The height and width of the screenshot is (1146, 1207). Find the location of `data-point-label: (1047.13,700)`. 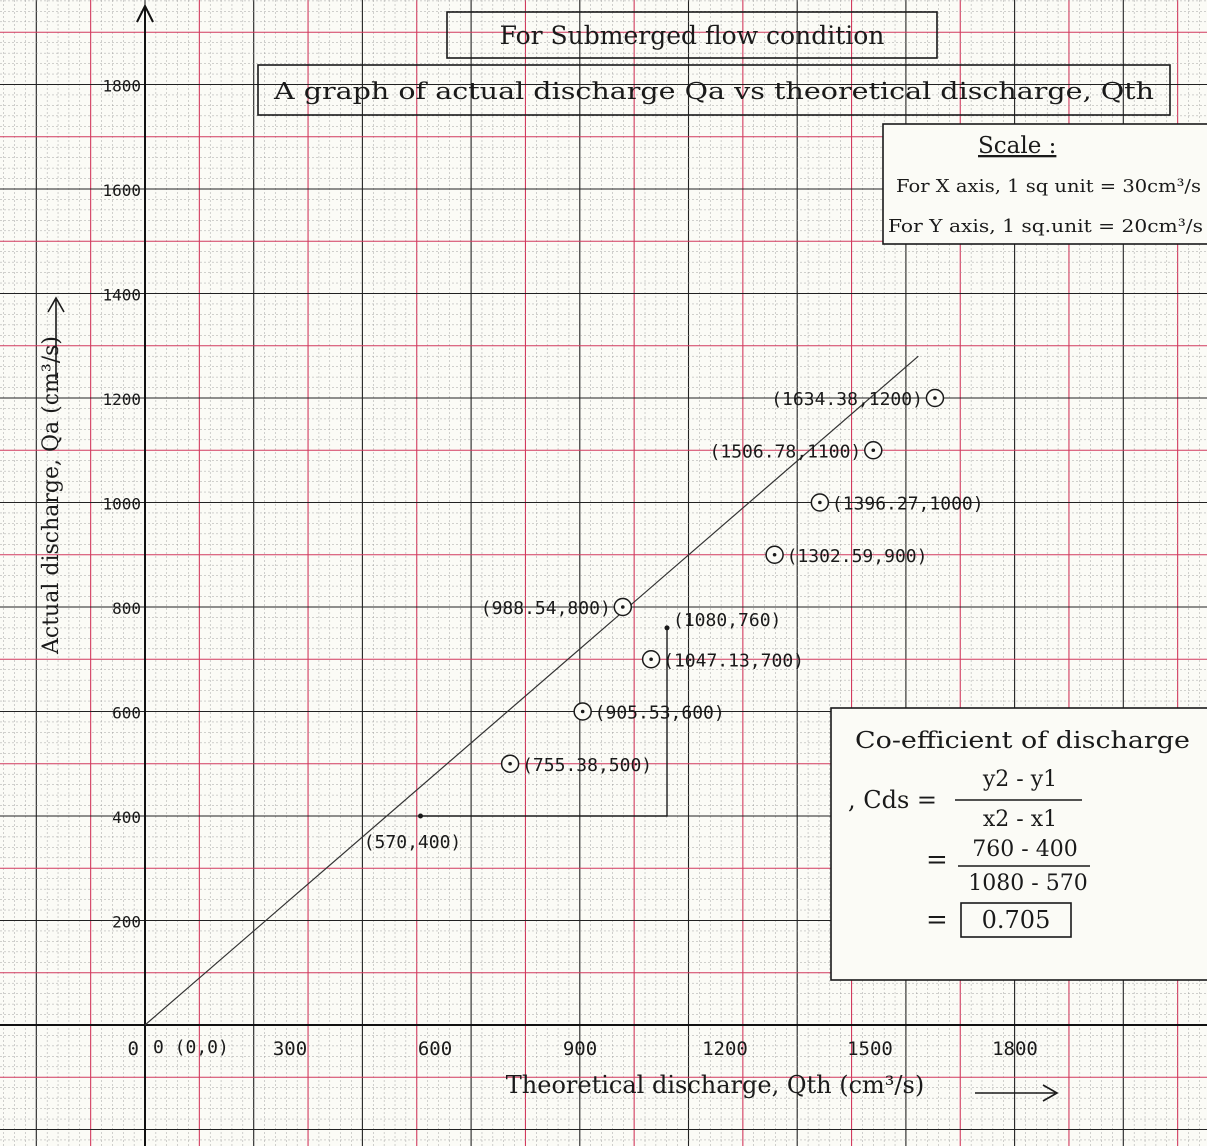

data-point-label: (1047.13,700) is located at coordinates (733, 660).